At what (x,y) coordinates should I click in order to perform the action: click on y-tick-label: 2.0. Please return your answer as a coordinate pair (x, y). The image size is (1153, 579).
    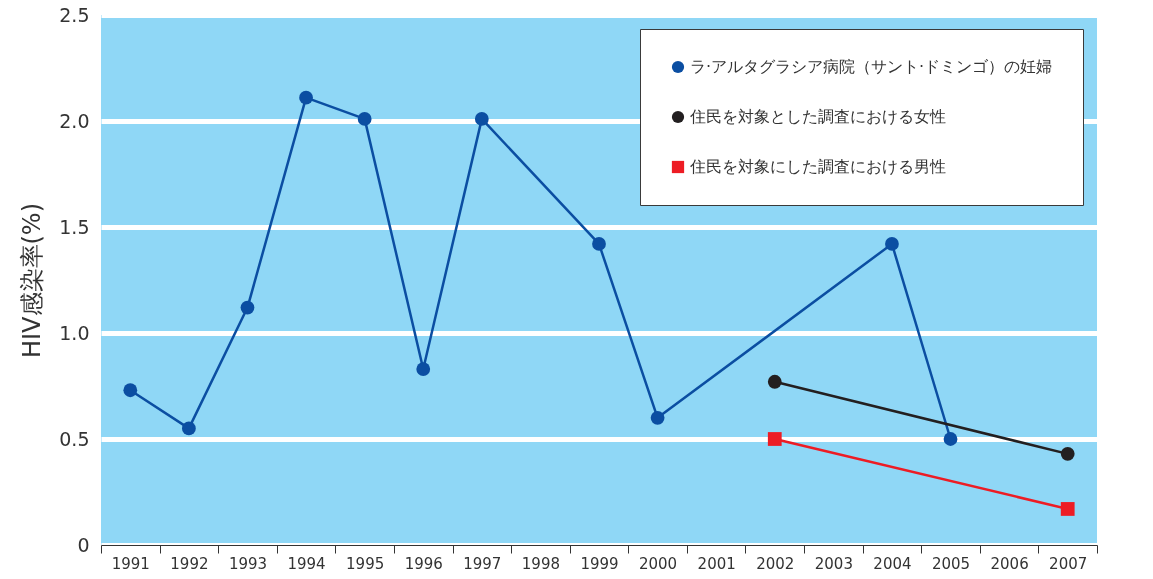
    Looking at the image, I should click on (74, 120).